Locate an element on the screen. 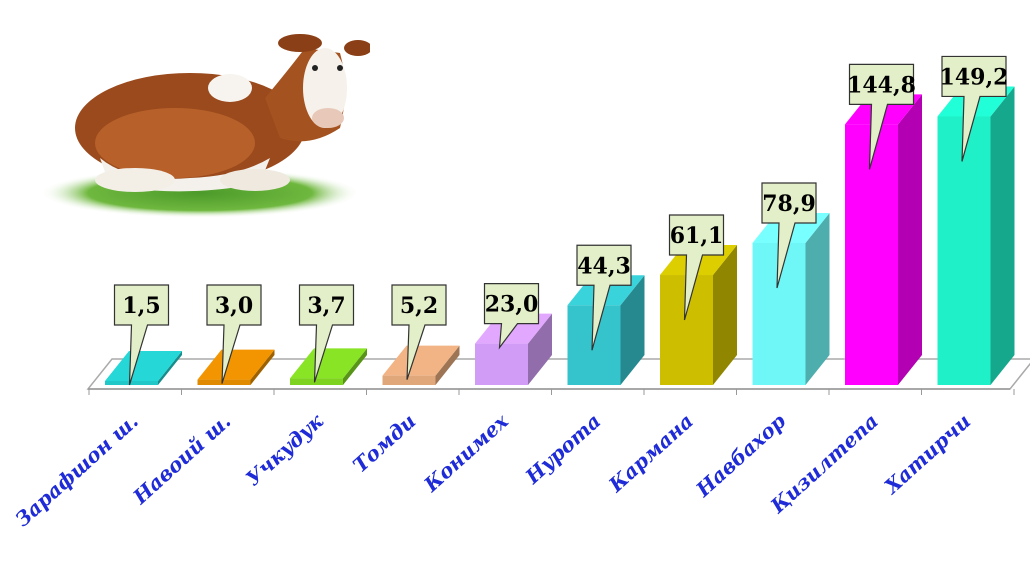 This screenshot has height=587, width=1030. value-label: 61,1 is located at coordinates (697, 236).